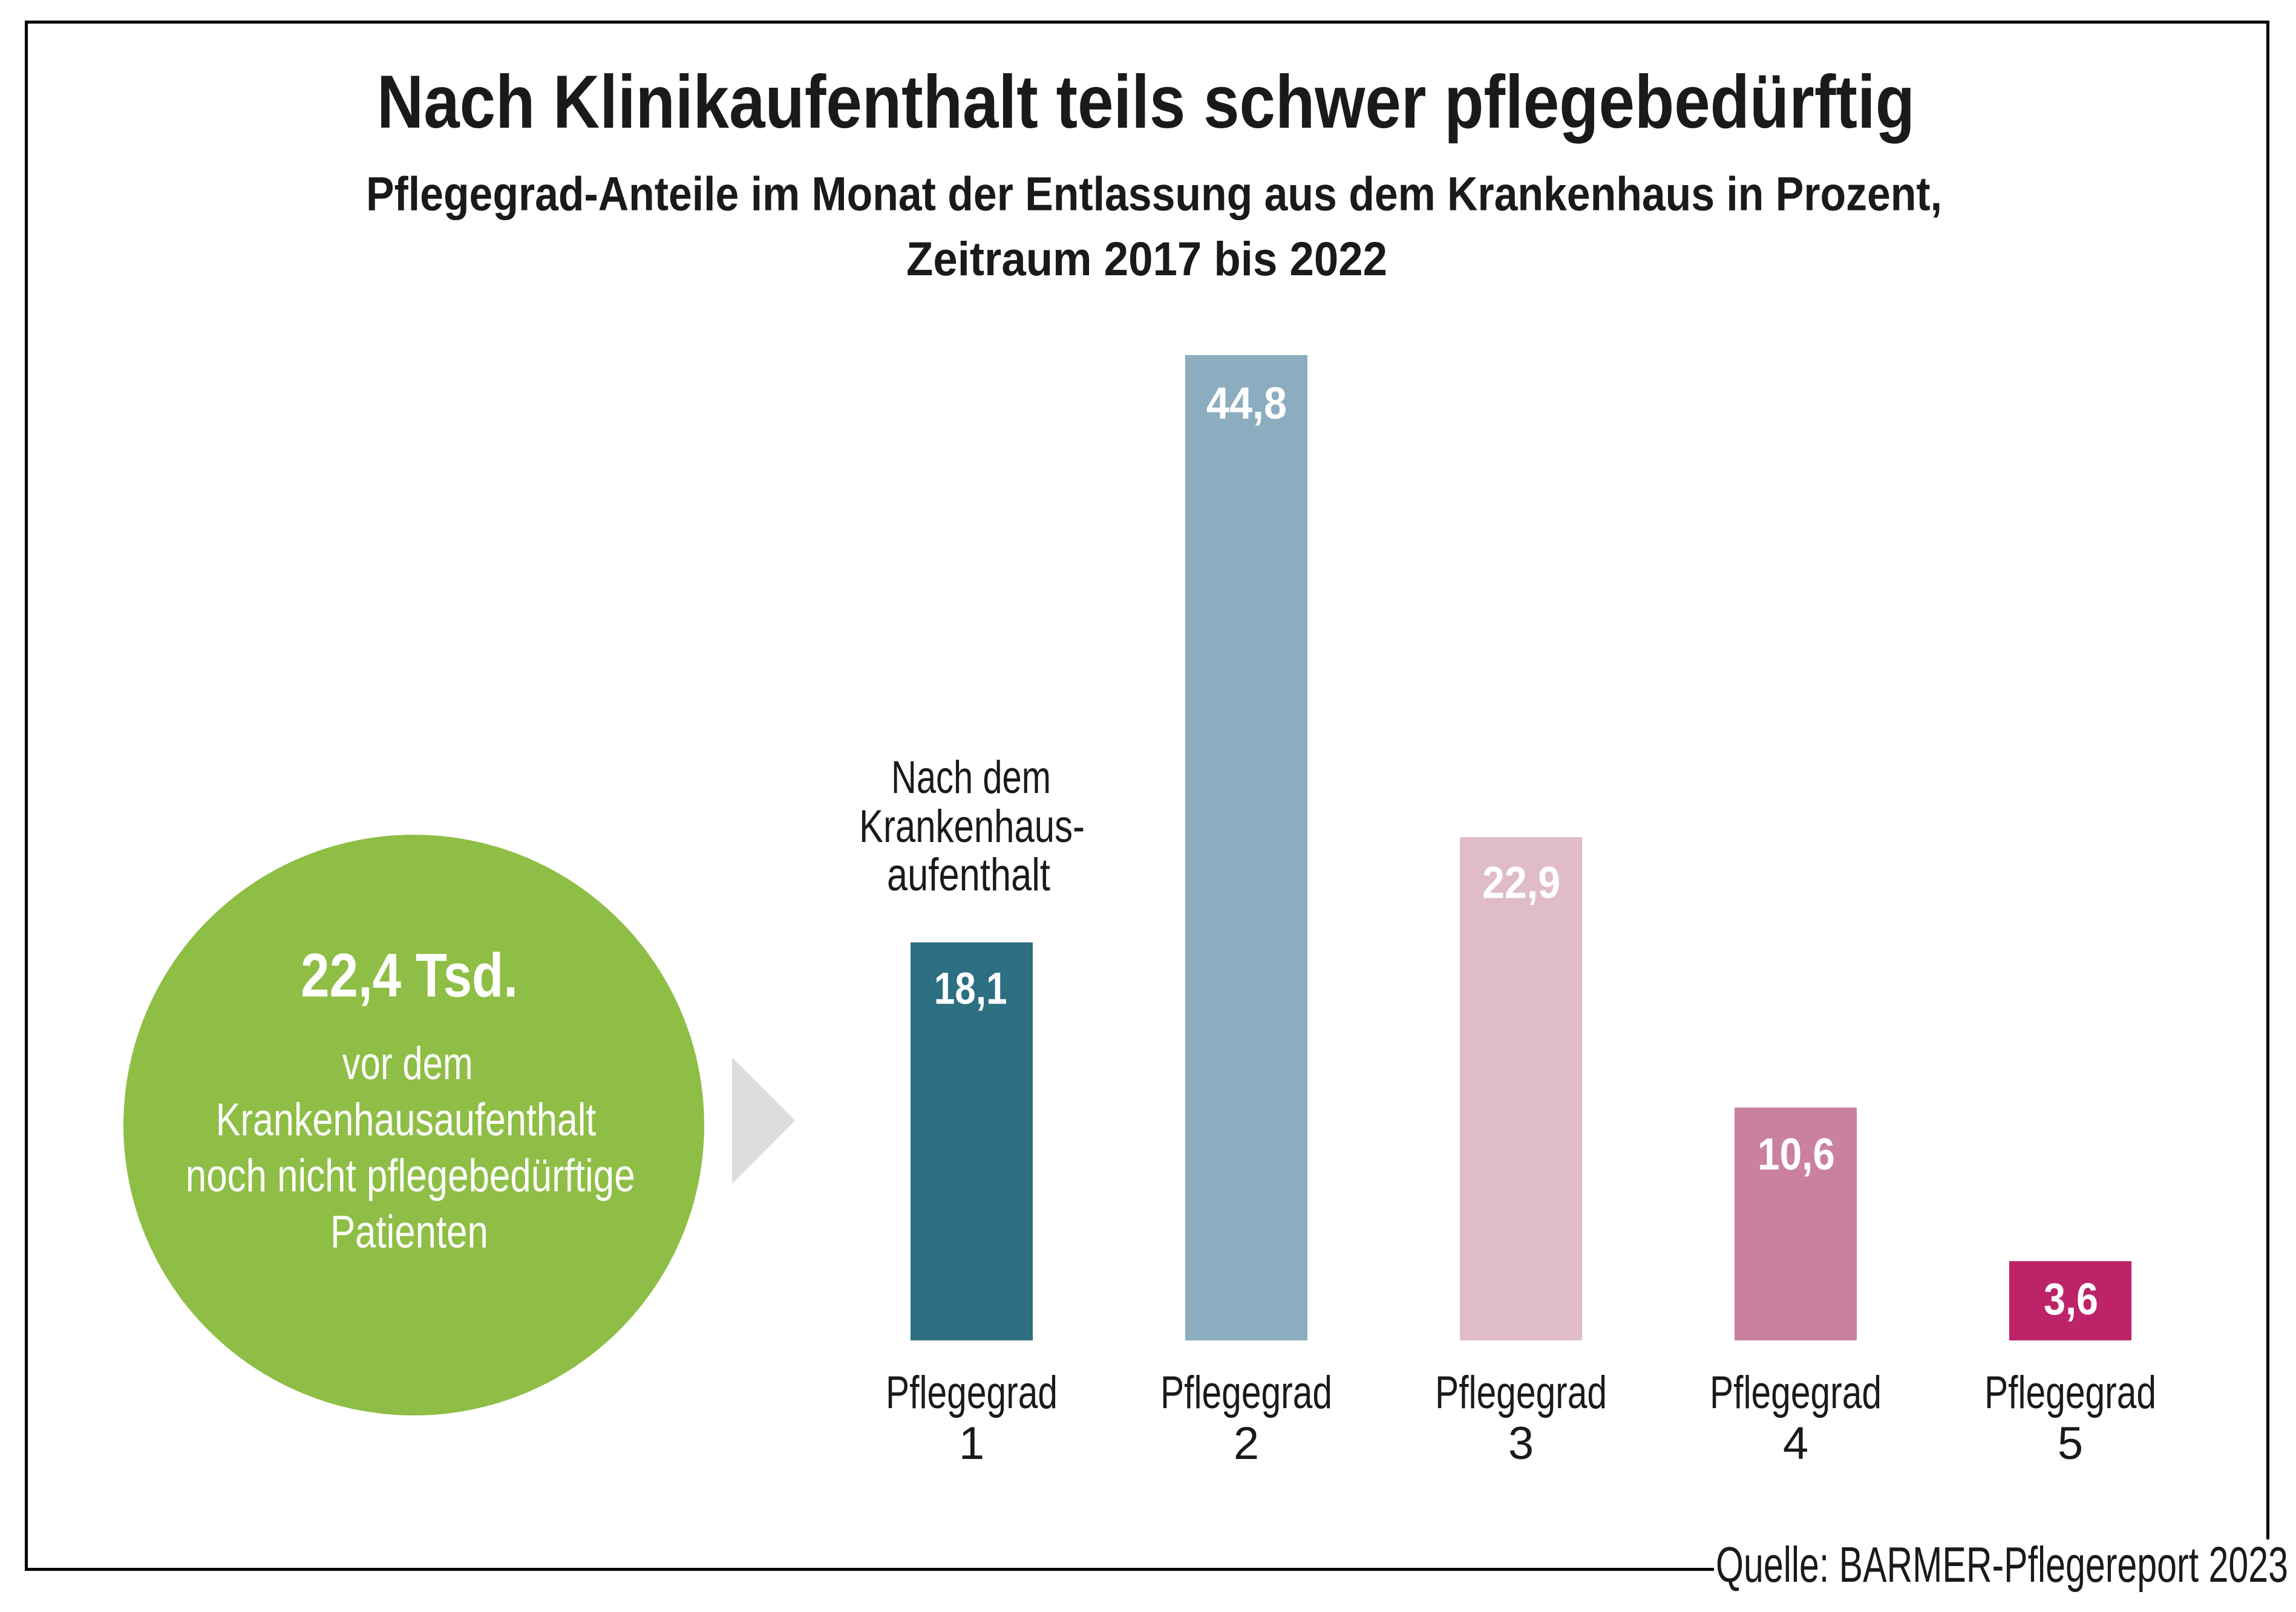 The image size is (2296, 1612). I want to click on svg-text: 10,6, so click(1796, 1154).